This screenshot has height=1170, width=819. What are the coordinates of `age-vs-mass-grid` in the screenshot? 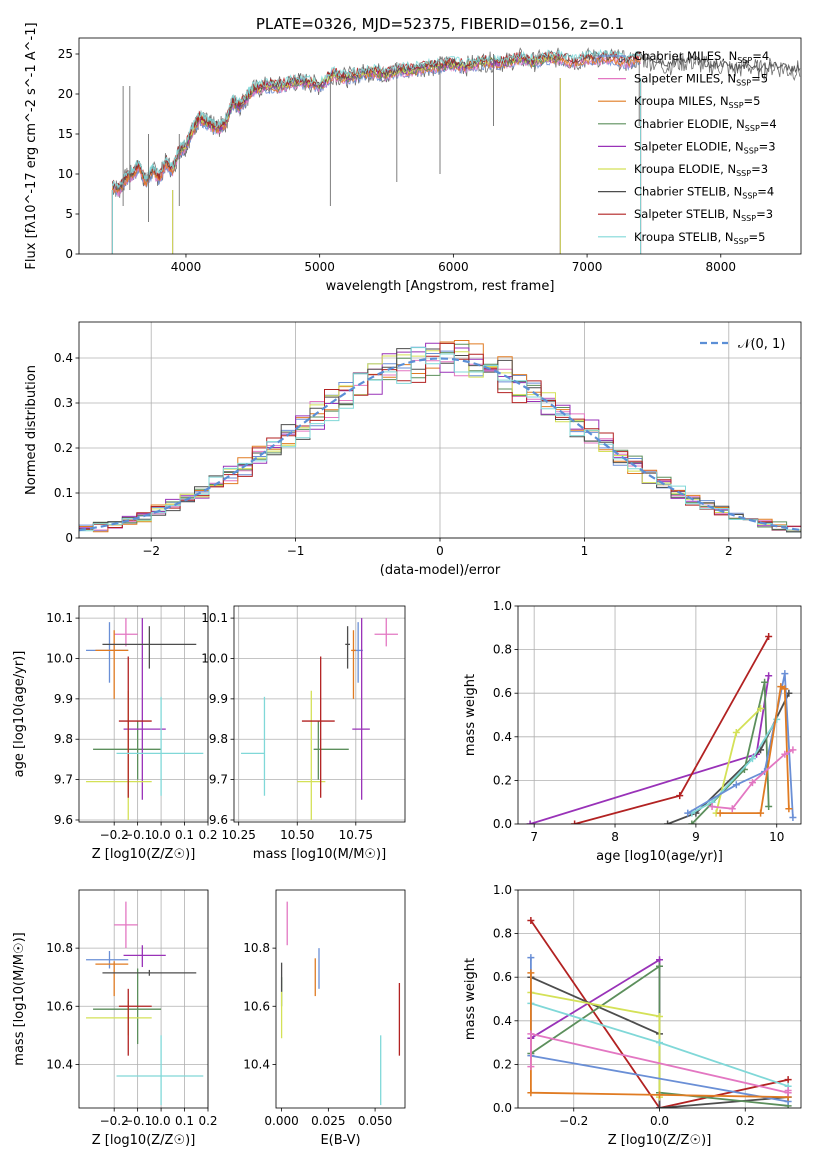 It's located at (319, 714).